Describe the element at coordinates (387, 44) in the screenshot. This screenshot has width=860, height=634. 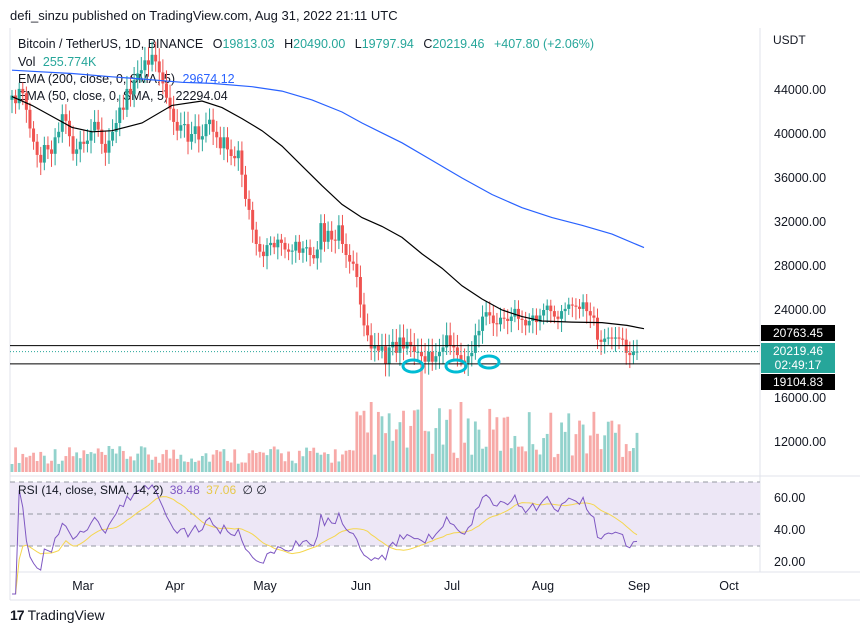
I see `low-value: 19797.94` at that location.